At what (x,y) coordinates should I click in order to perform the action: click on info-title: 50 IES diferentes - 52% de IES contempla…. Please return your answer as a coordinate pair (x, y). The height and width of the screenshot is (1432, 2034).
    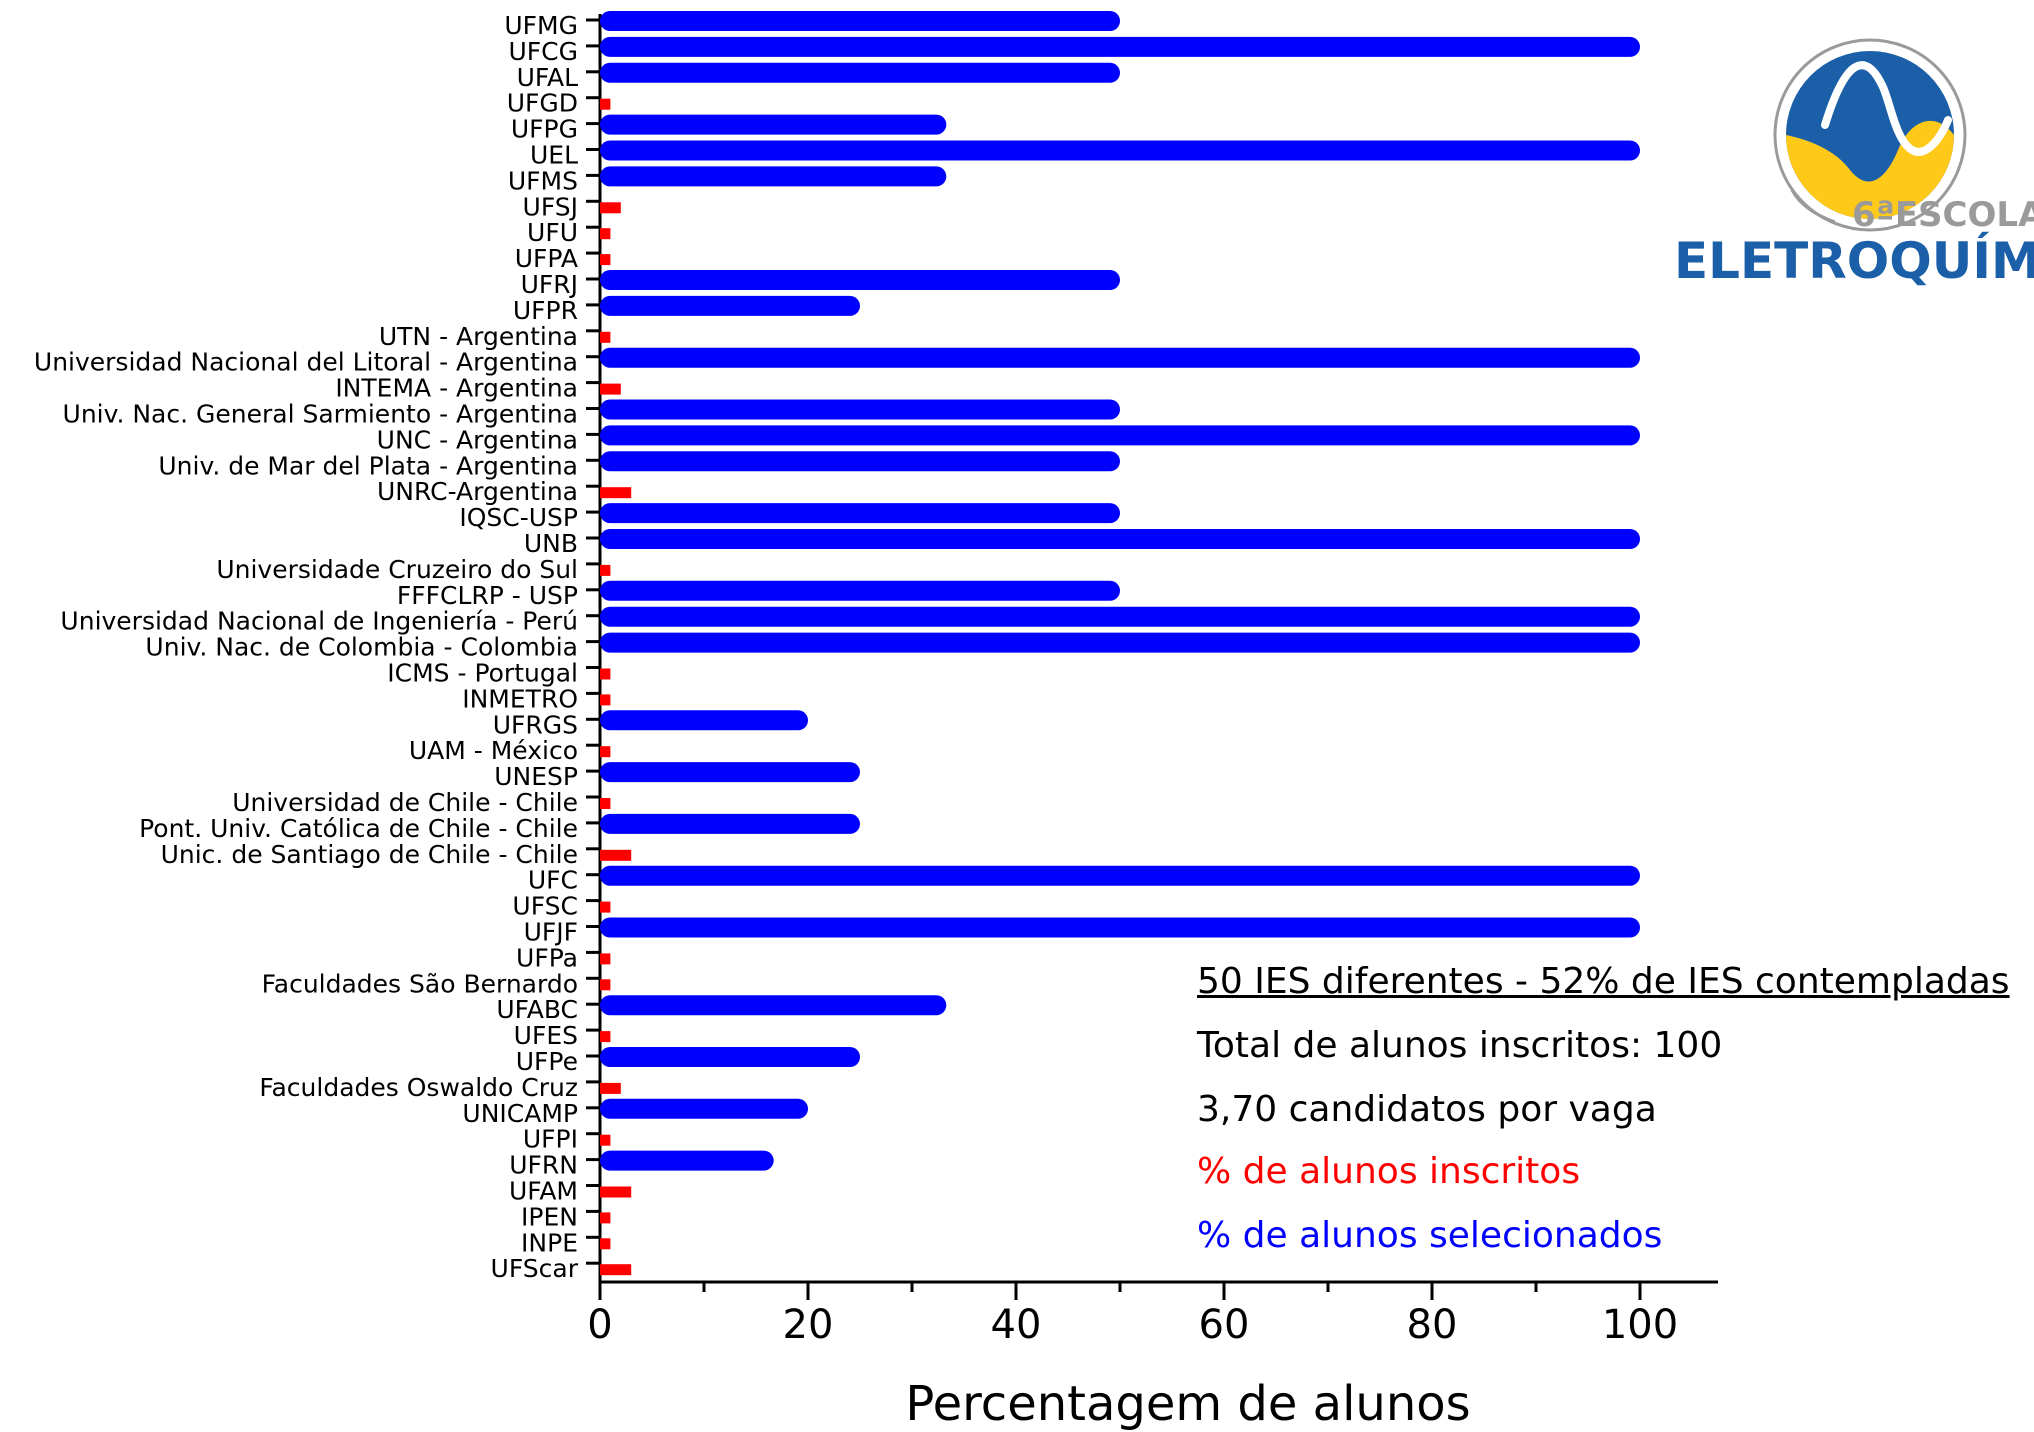
    Looking at the image, I should click on (1603, 981).